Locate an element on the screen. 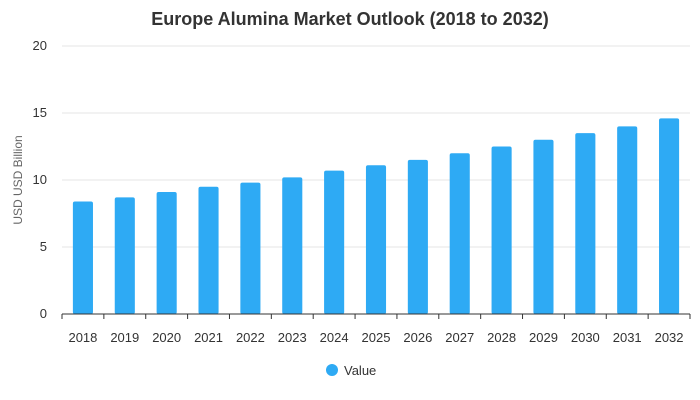 The height and width of the screenshot is (400, 700). x-tick-label: 2027 is located at coordinates (459, 337).